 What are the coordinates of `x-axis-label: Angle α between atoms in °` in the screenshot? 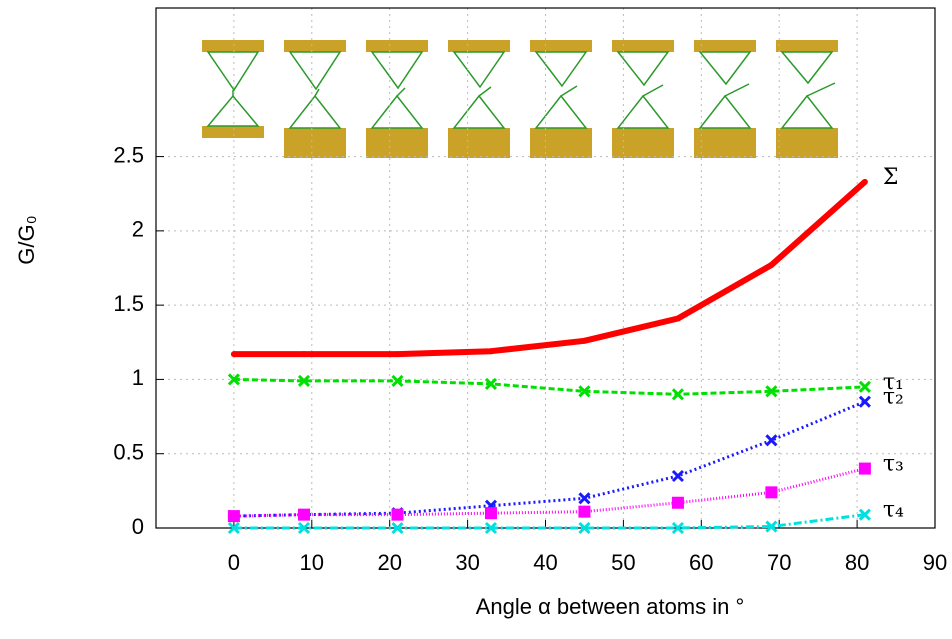 It's located at (610, 606).